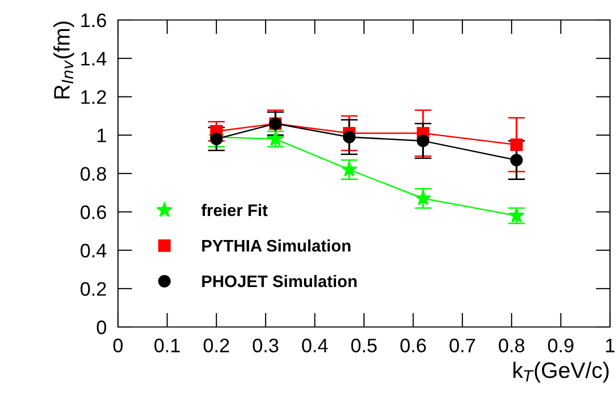 The width and height of the screenshot is (616, 403). What do you see at coordinates (511, 345) in the screenshot?
I see `x-tick-label: 0.8` at bounding box center [511, 345].